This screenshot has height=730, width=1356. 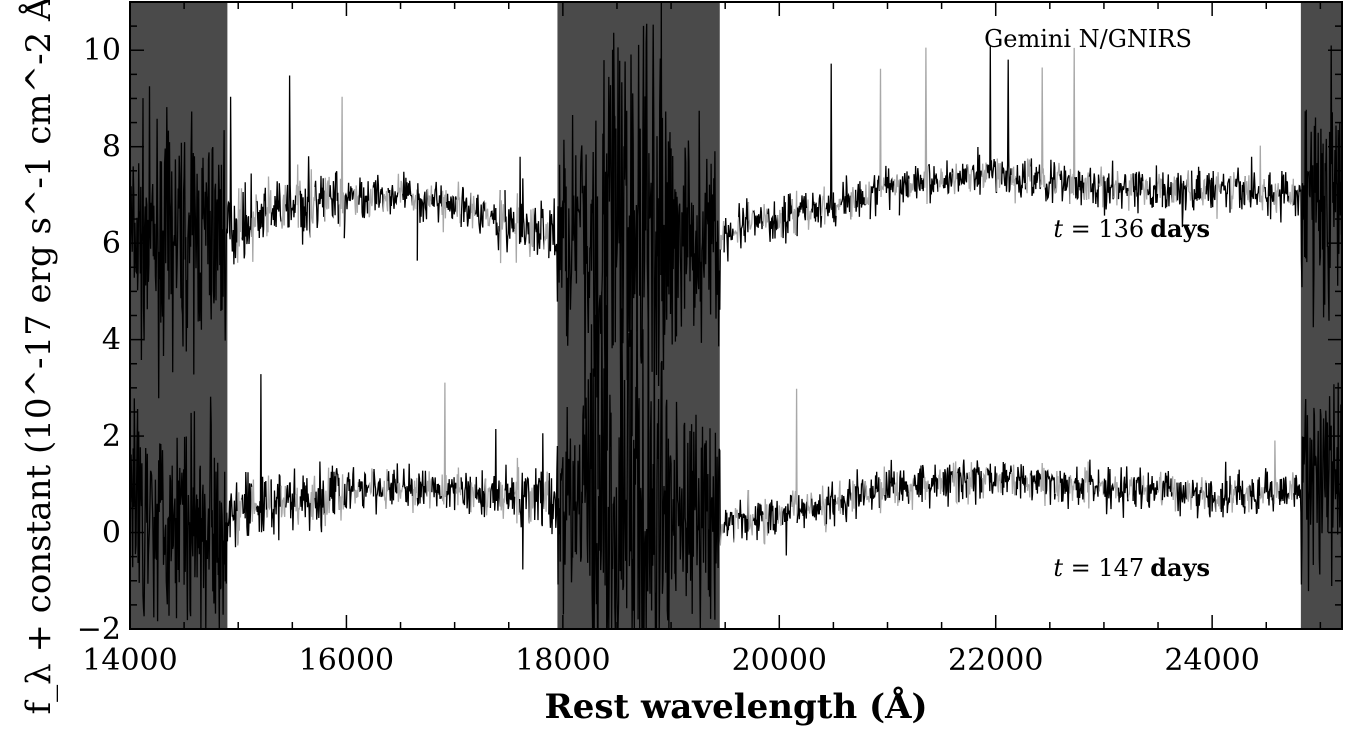 I want to click on x-tick-label: 16000, so click(x=346, y=660).